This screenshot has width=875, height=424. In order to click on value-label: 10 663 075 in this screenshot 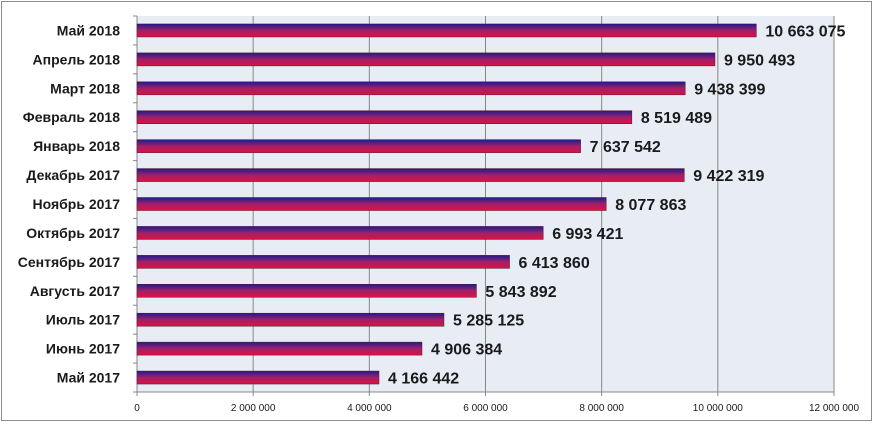, I will do `click(805, 31)`.